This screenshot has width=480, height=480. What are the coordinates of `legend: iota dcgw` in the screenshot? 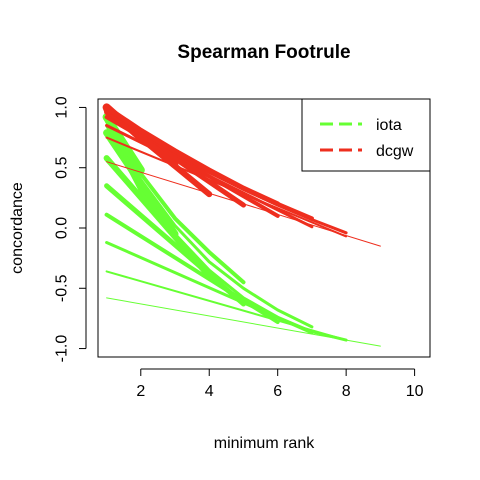 It's located at (366, 135).